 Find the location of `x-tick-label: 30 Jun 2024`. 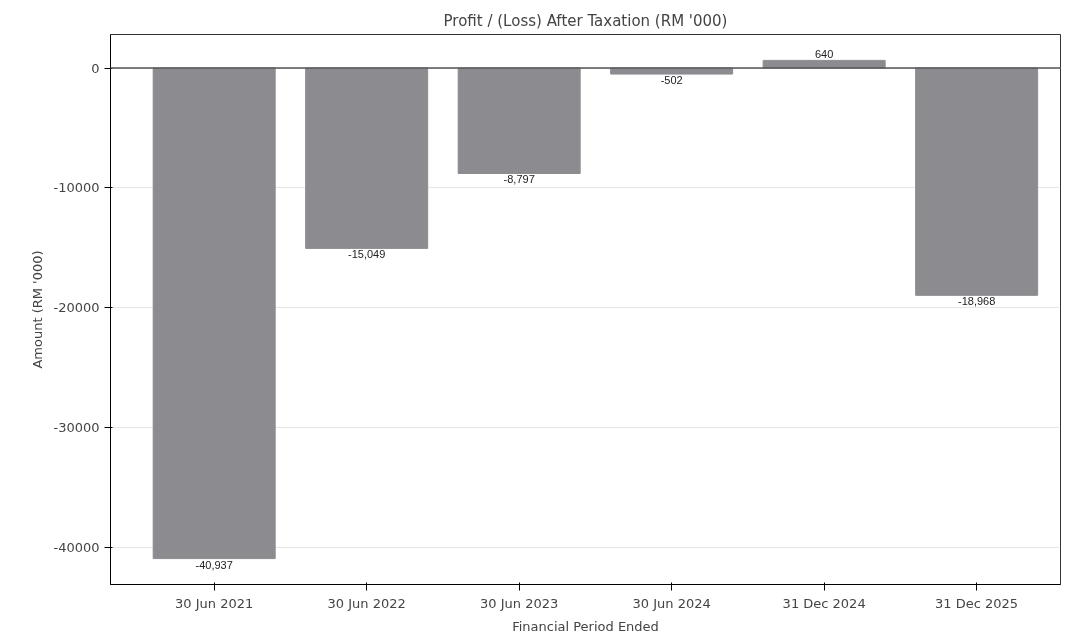

x-tick-label: 30 Jun 2024 is located at coordinates (671, 603).